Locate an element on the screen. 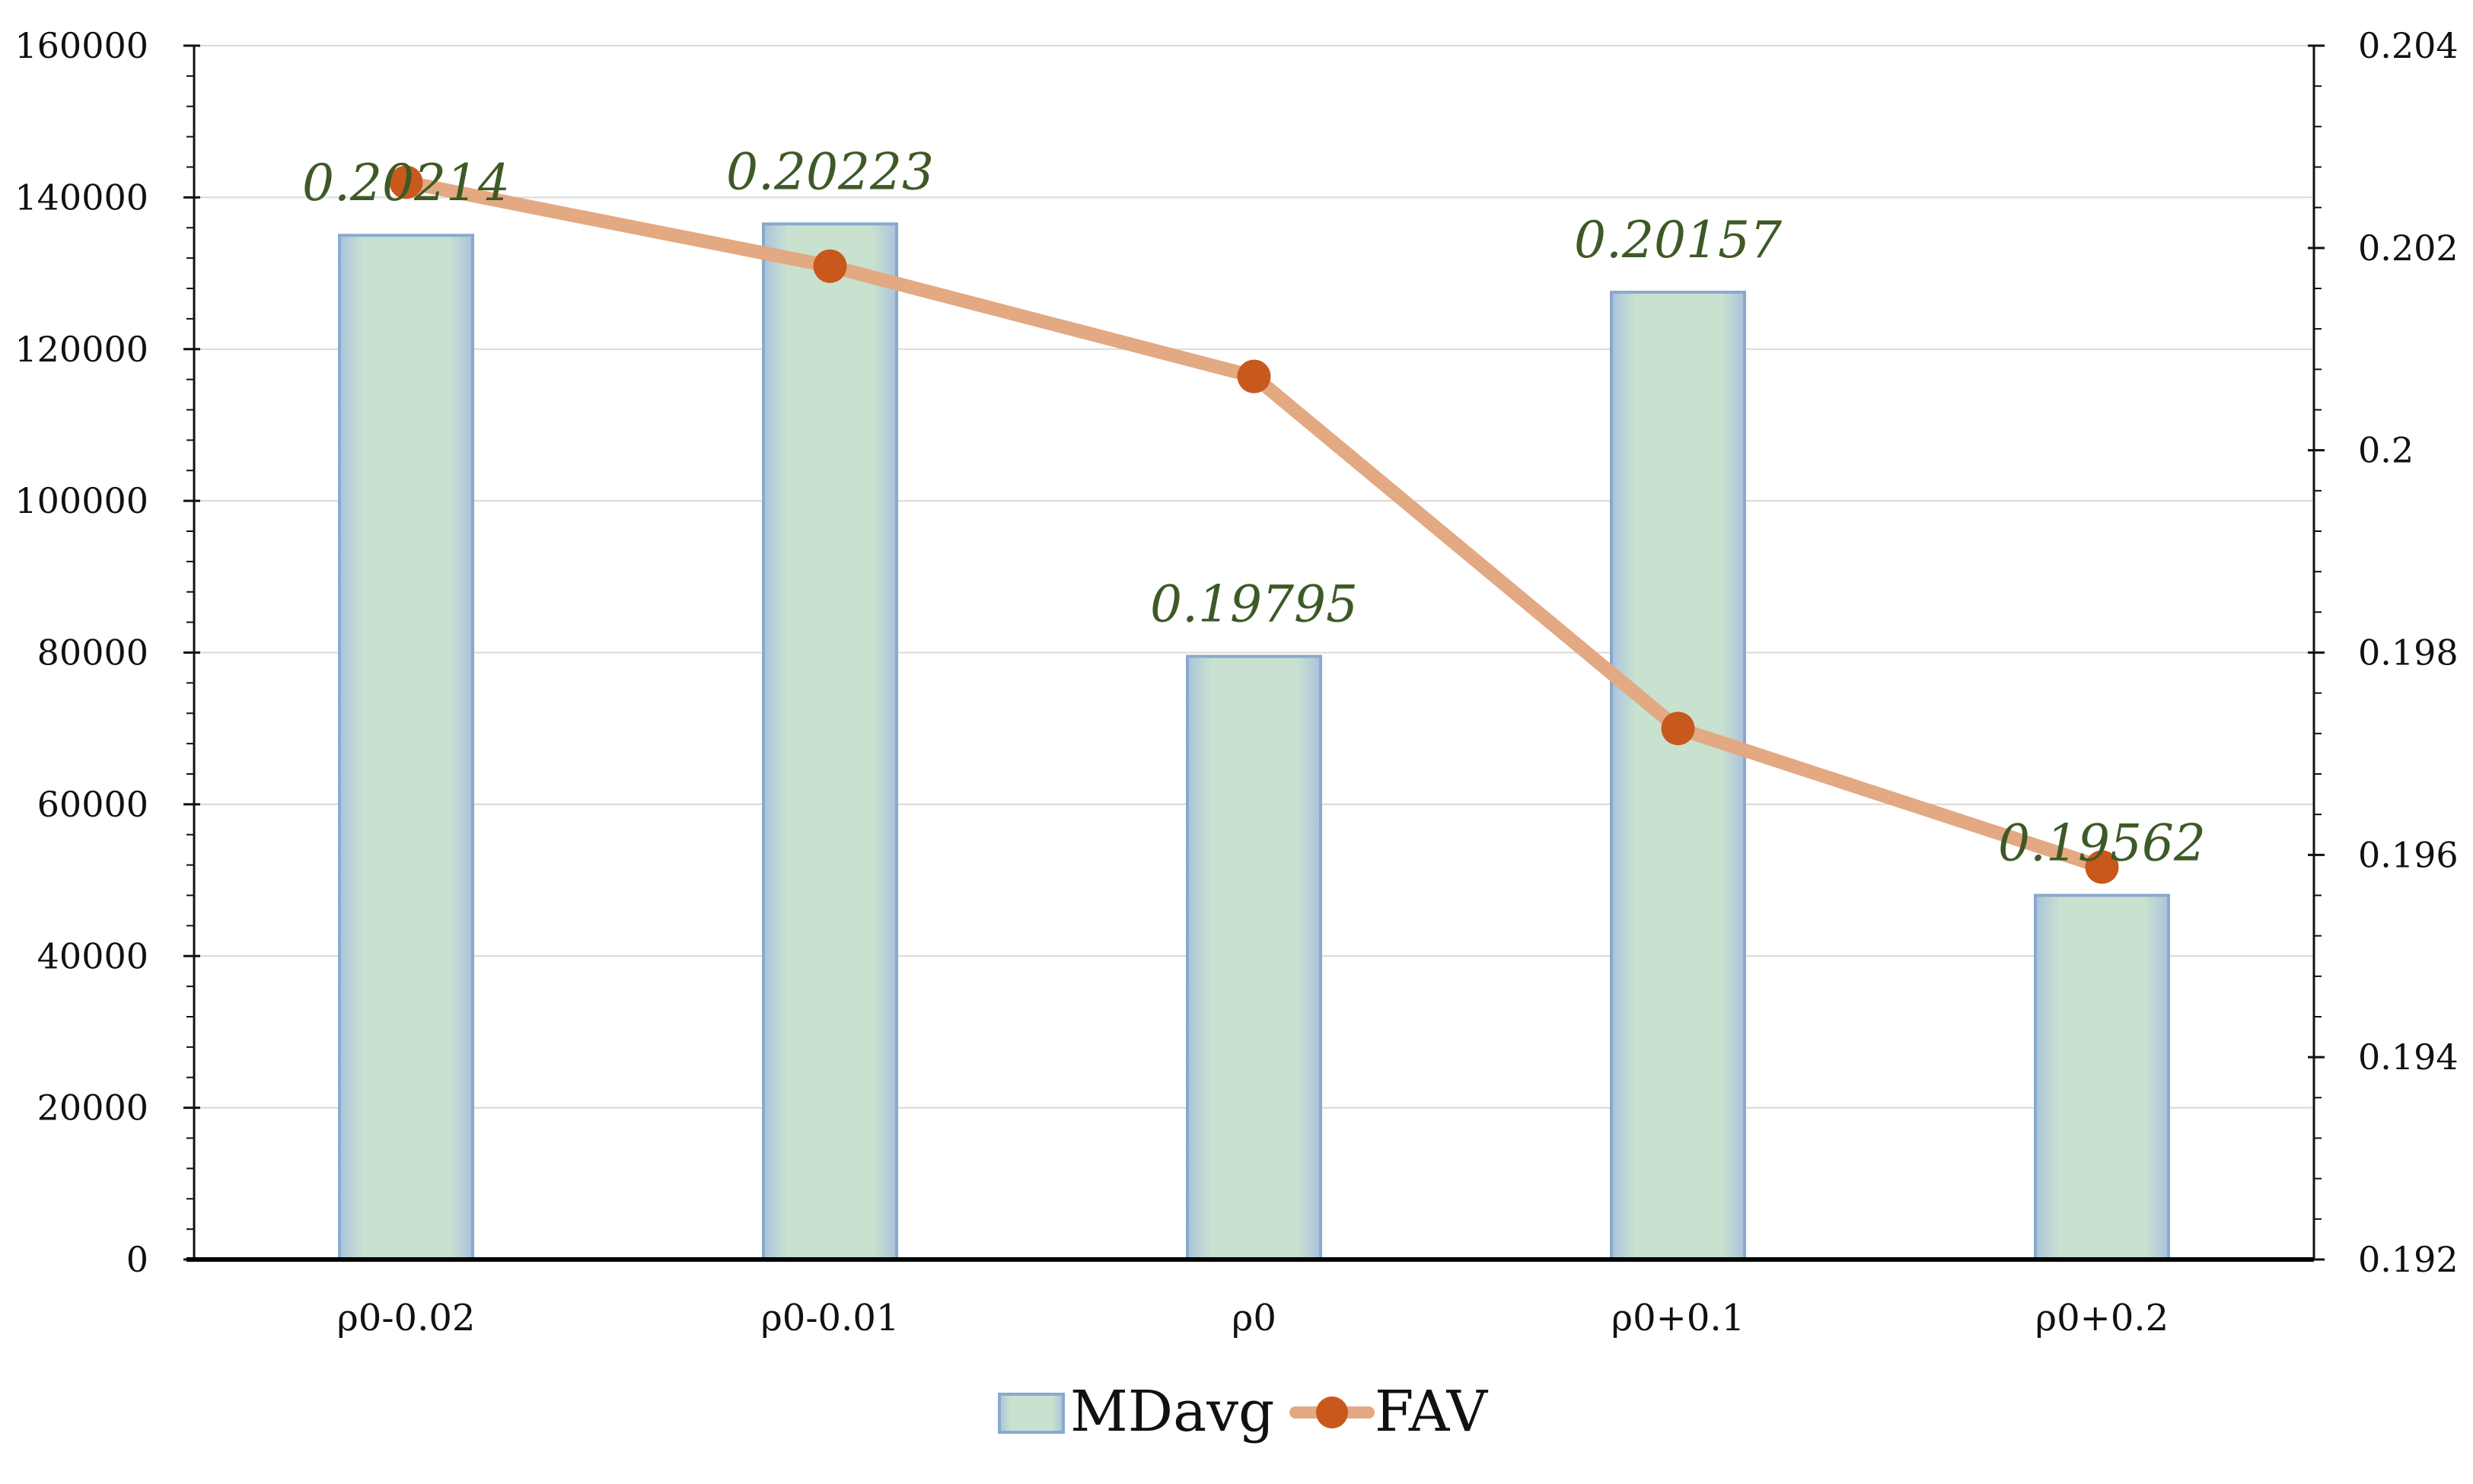 The image size is (2473, 1484). legend-label-mdavg: MDavg is located at coordinates (1172, 1412).